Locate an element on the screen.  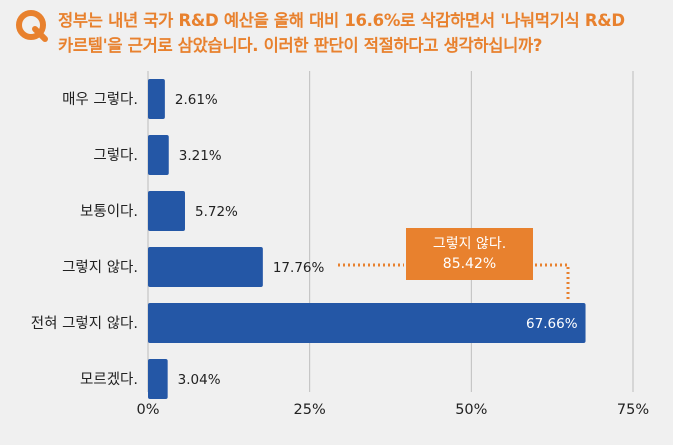
value-label: 17.76% is located at coordinates (299, 268).